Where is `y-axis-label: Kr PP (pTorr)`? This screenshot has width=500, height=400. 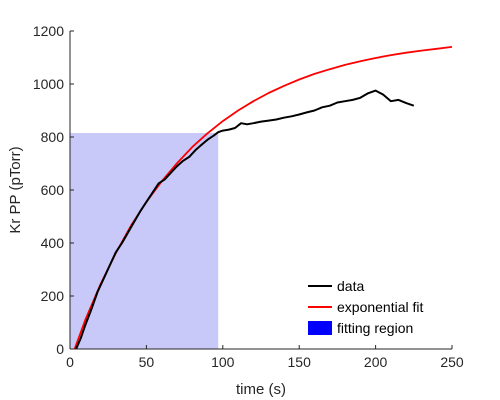 y-axis-label: Kr PP (pTorr) is located at coordinates (15, 189).